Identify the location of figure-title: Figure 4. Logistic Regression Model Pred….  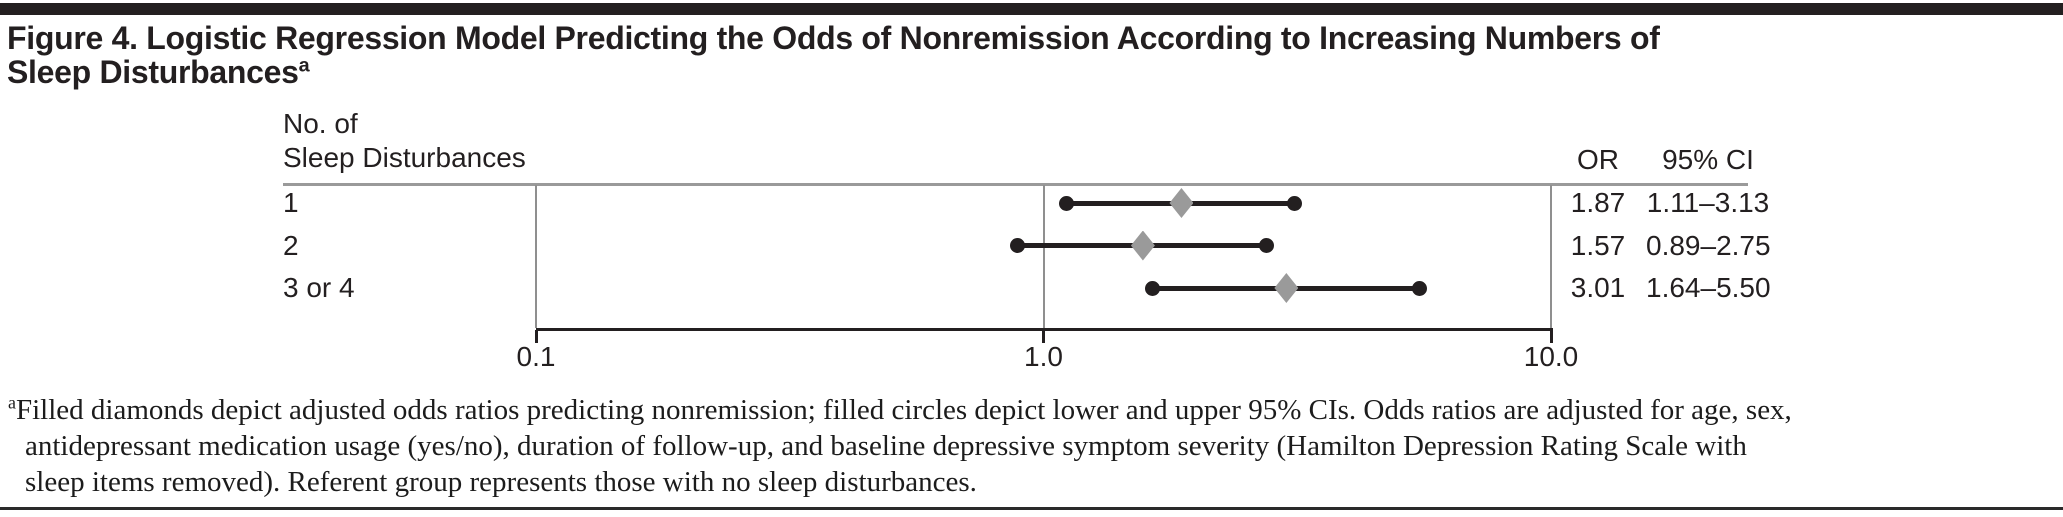
(1027, 55).